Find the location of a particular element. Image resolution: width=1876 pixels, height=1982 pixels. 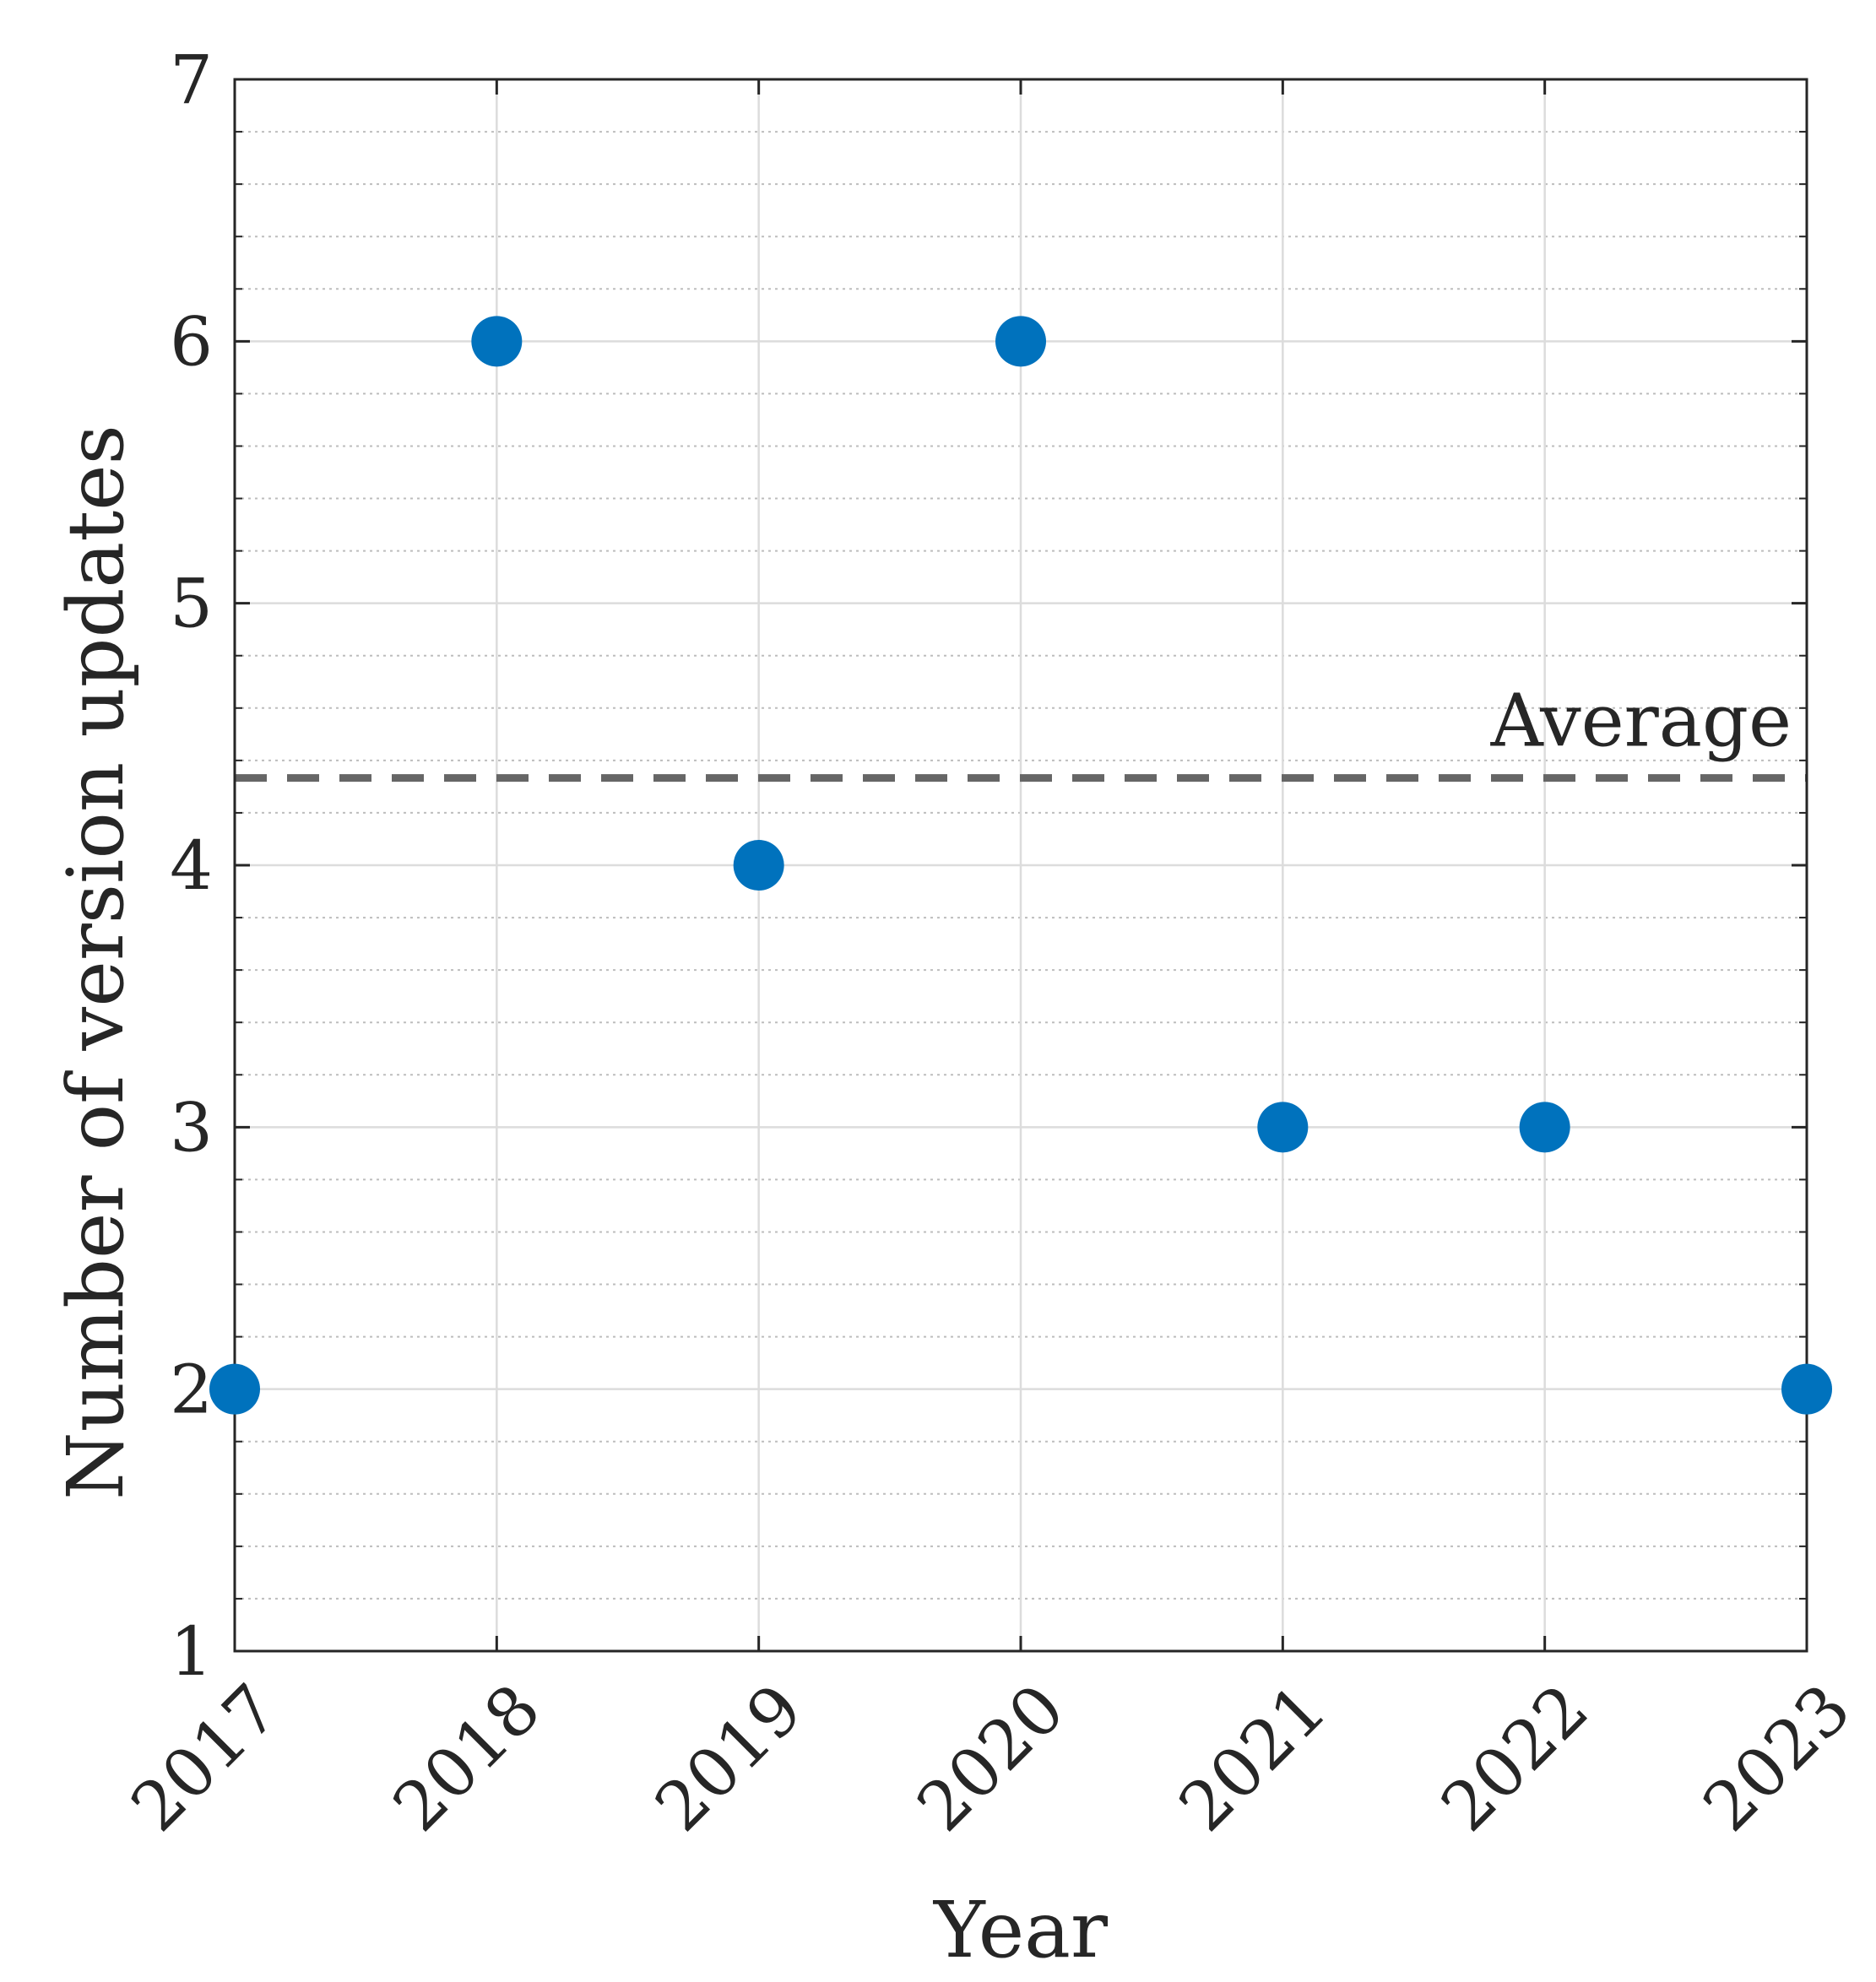

x-tick-label-2020: 2020 is located at coordinates (992, 1758).